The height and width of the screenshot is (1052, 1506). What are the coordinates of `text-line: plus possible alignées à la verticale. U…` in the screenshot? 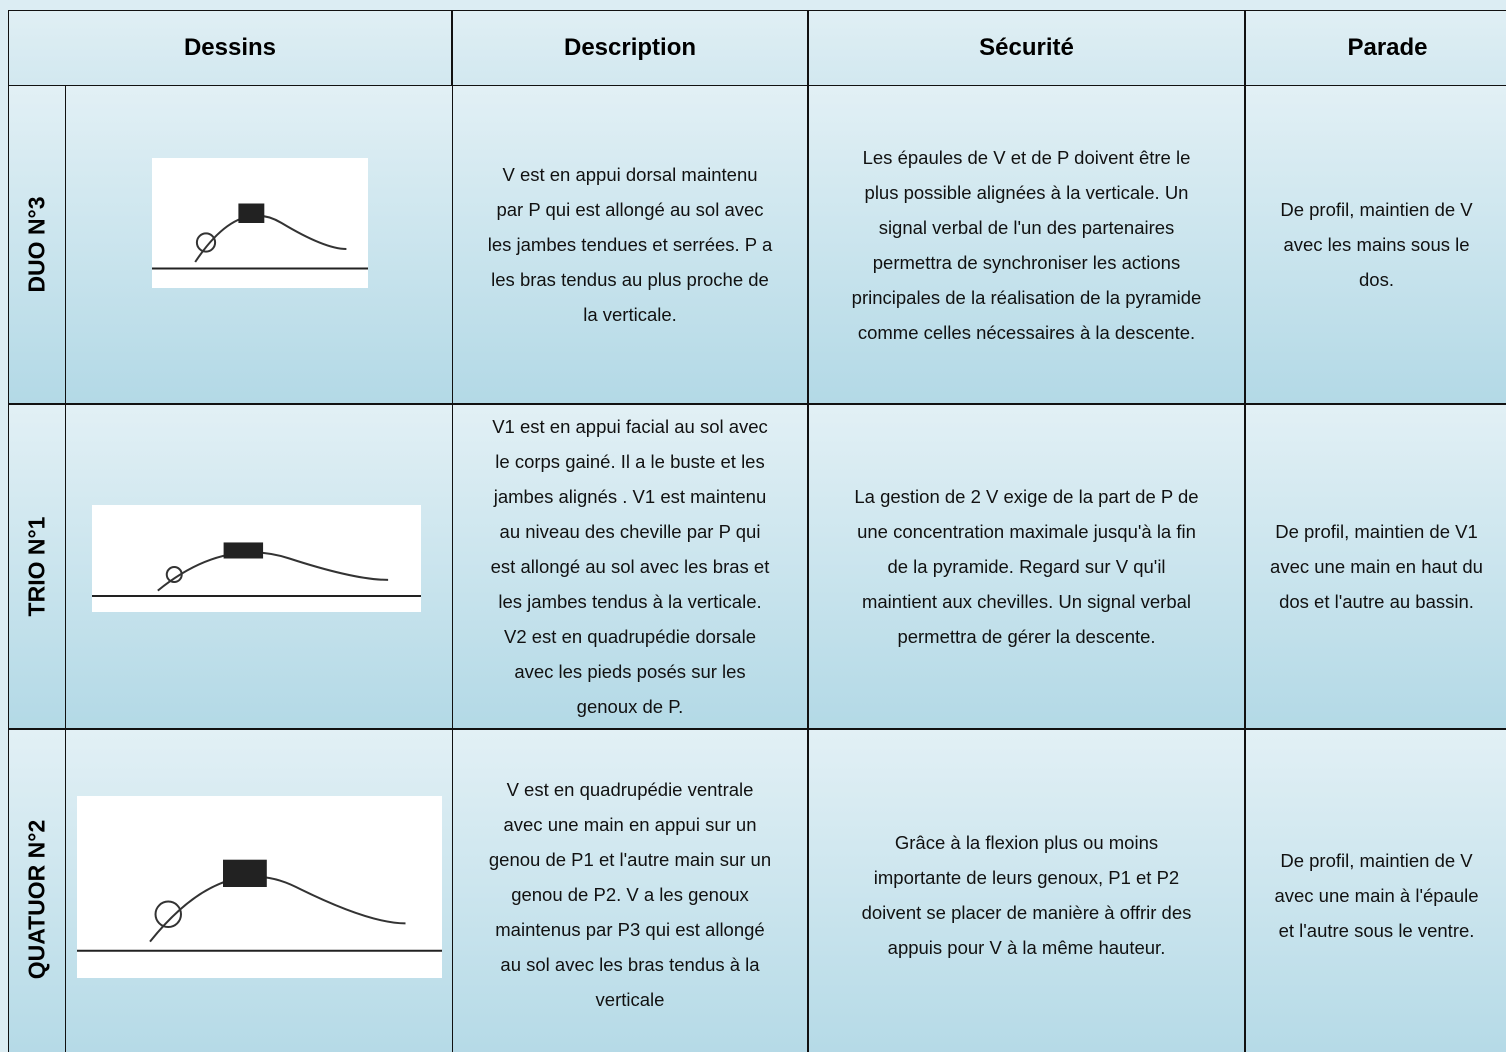 It's located at (1026, 192).